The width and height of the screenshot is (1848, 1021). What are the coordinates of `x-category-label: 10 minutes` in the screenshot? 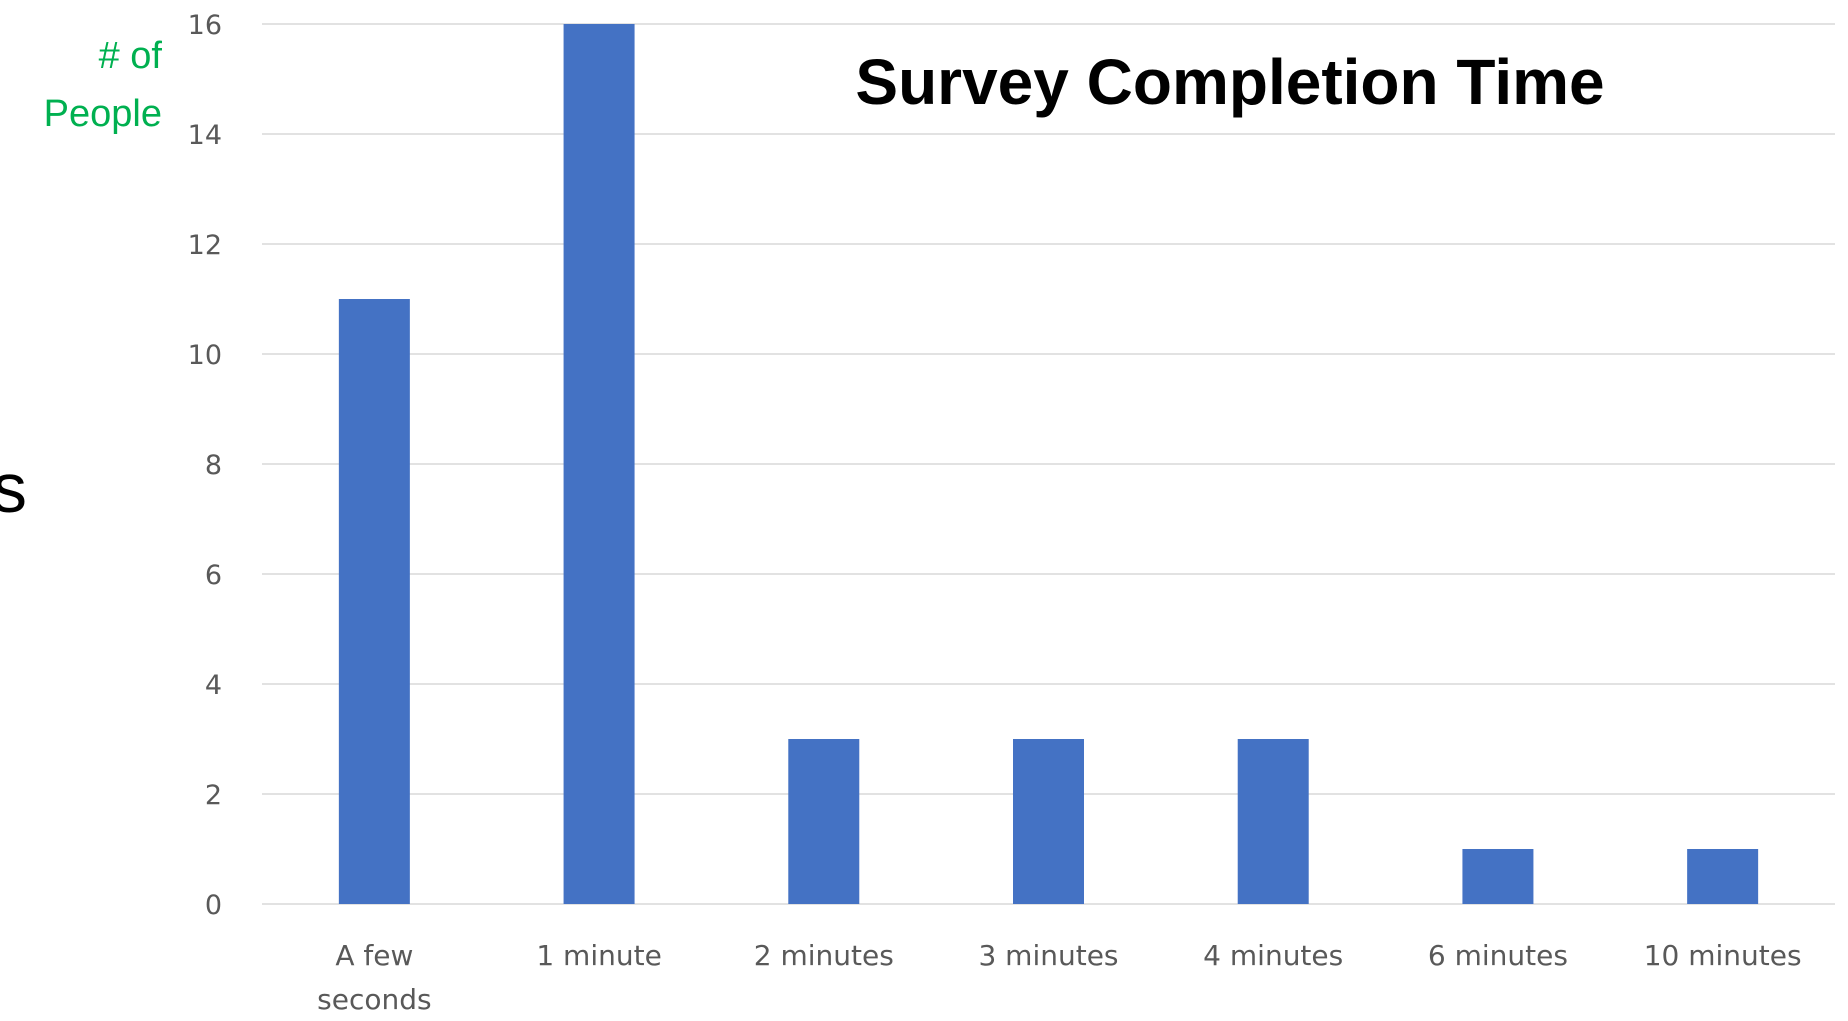 It's located at (1723, 955).